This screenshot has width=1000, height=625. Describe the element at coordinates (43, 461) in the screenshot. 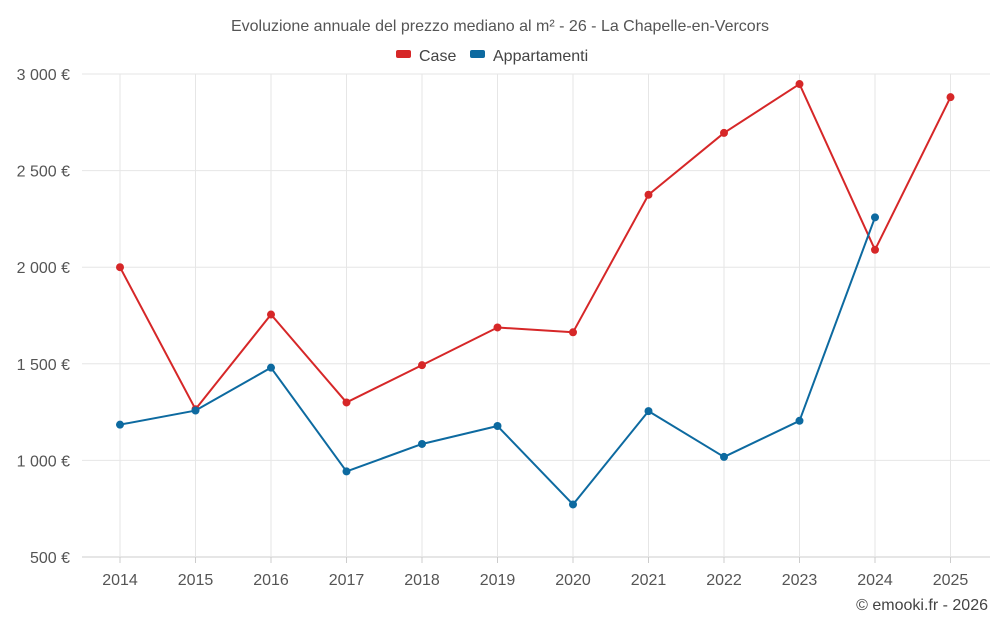

I see `y-tick-label: 1 000 €` at that location.